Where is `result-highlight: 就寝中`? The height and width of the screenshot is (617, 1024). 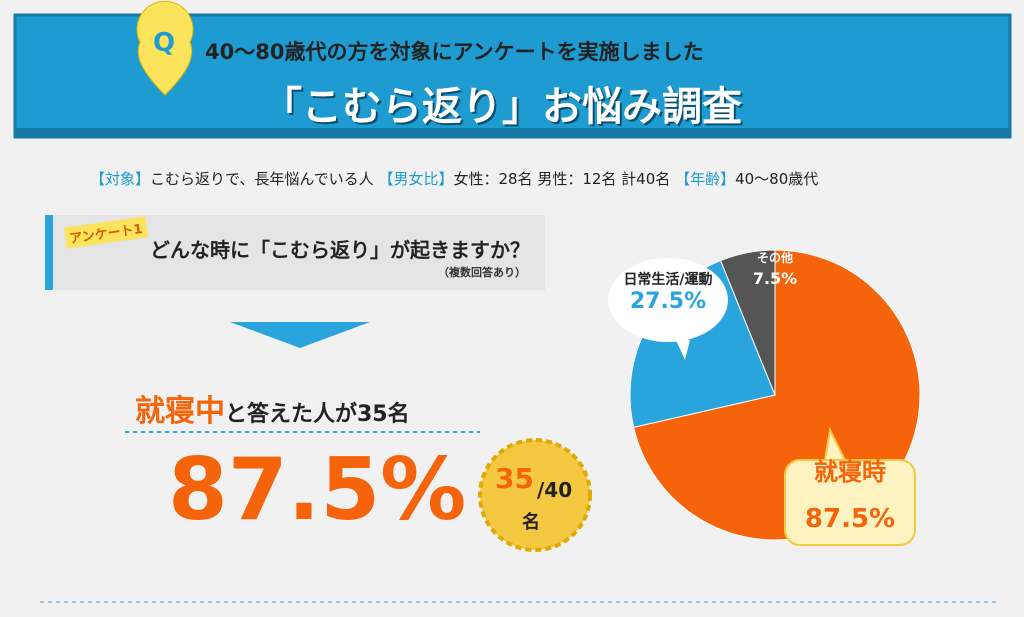
result-highlight: 就寝中 is located at coordinates (180, 411).